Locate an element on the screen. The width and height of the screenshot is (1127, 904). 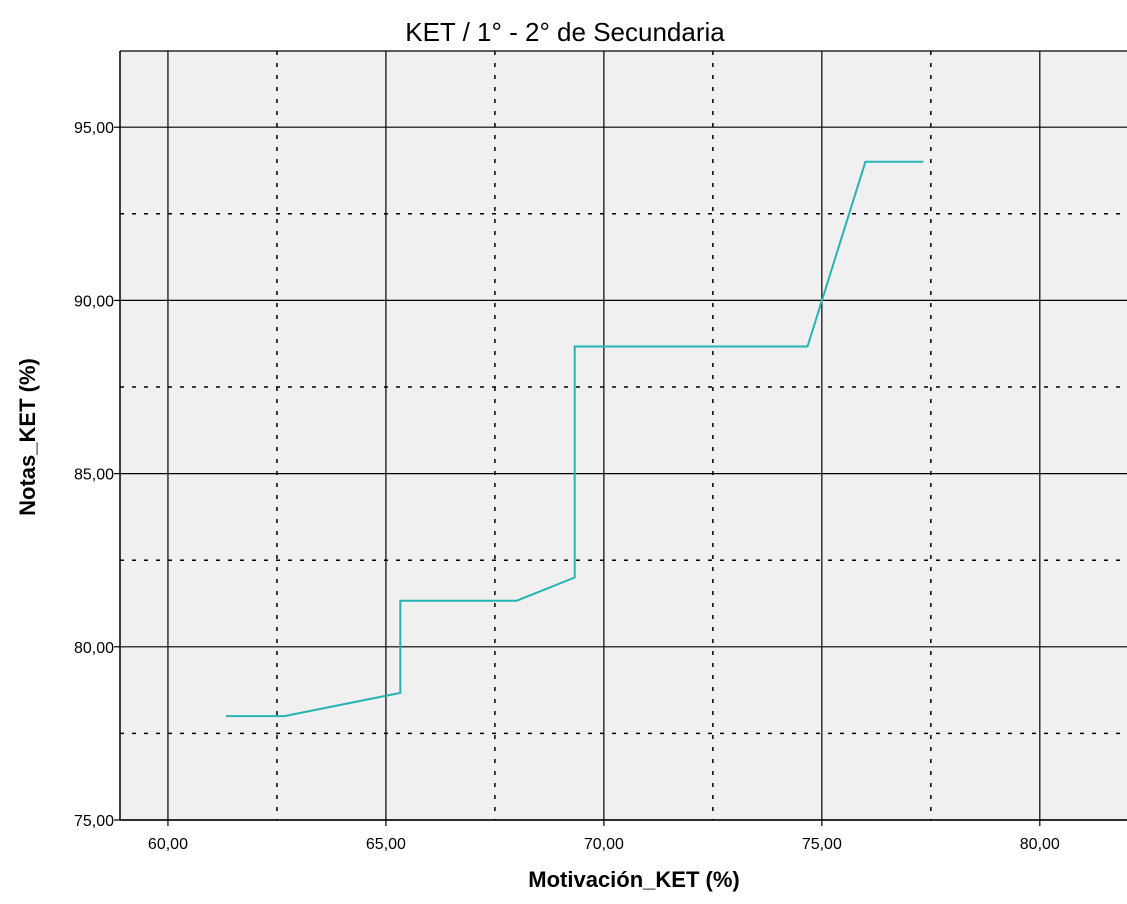
x-tick-label: 75,00 is located at coordinates (822, 844).